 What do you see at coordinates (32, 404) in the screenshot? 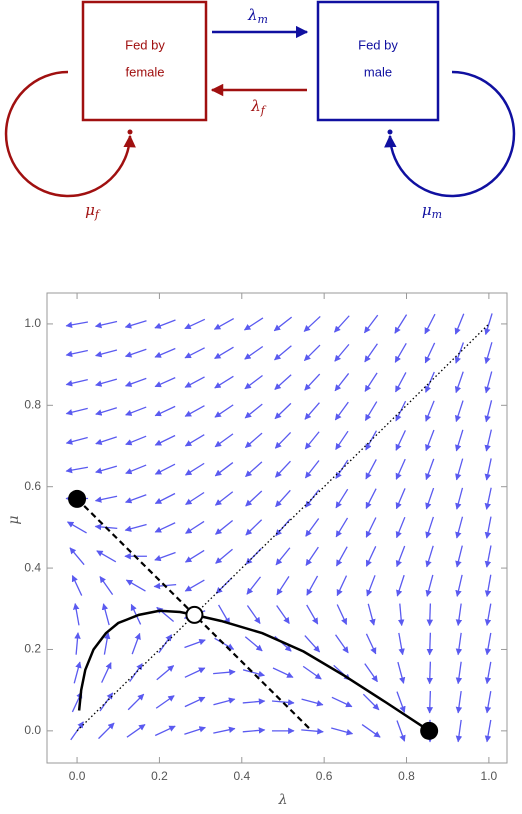
I see `y-tick-label: 0.8` at bounding box center [32, 404].